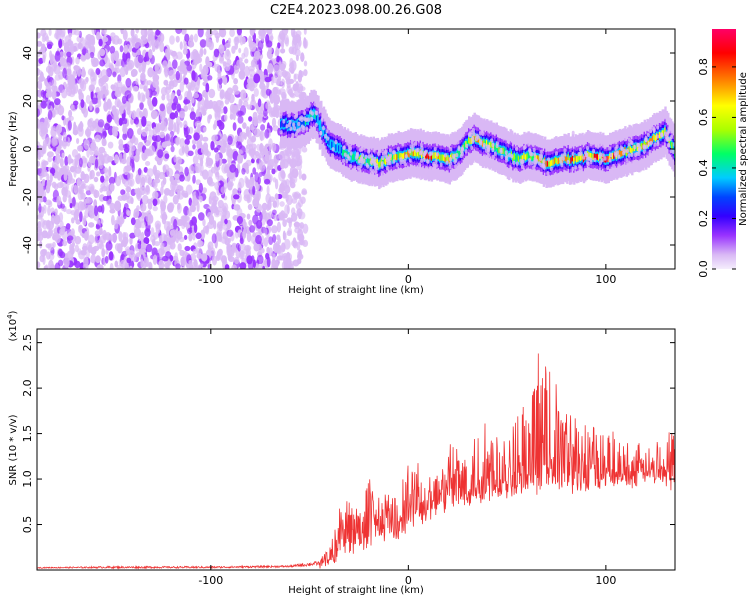 This screenshot has height=600, width=750. I want to click on snr-y-tick-label: 0.5, so click(27, 525).